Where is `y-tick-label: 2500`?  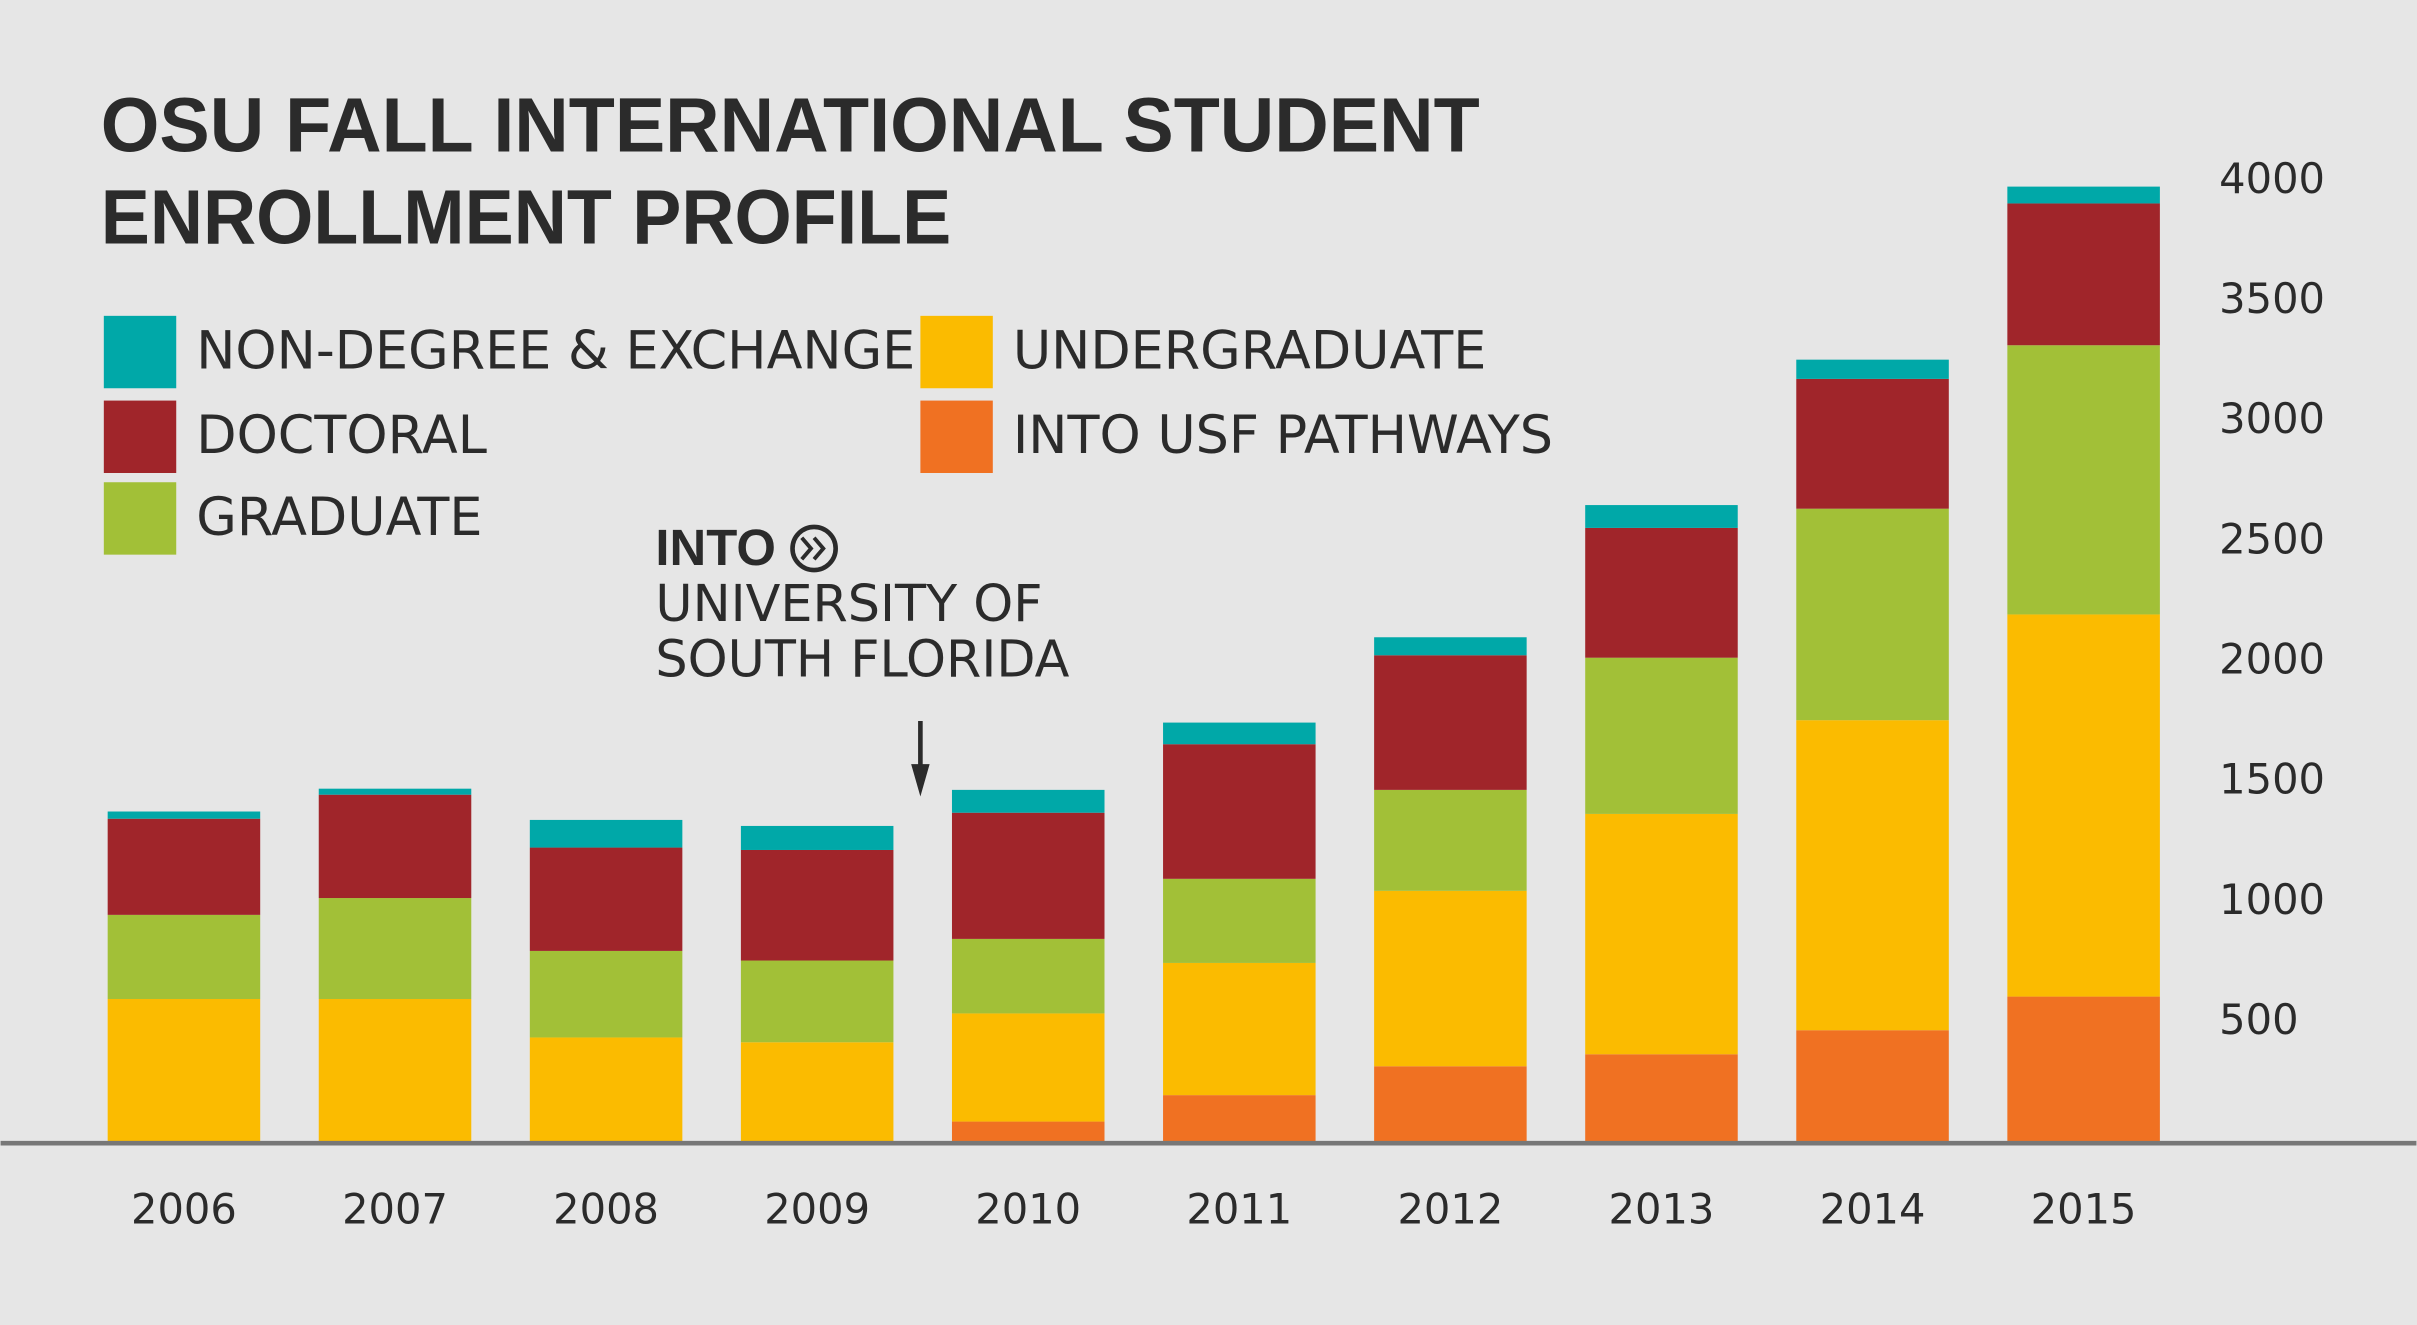
y-tick-label: 2500 is located at coordinates (2272, 538).